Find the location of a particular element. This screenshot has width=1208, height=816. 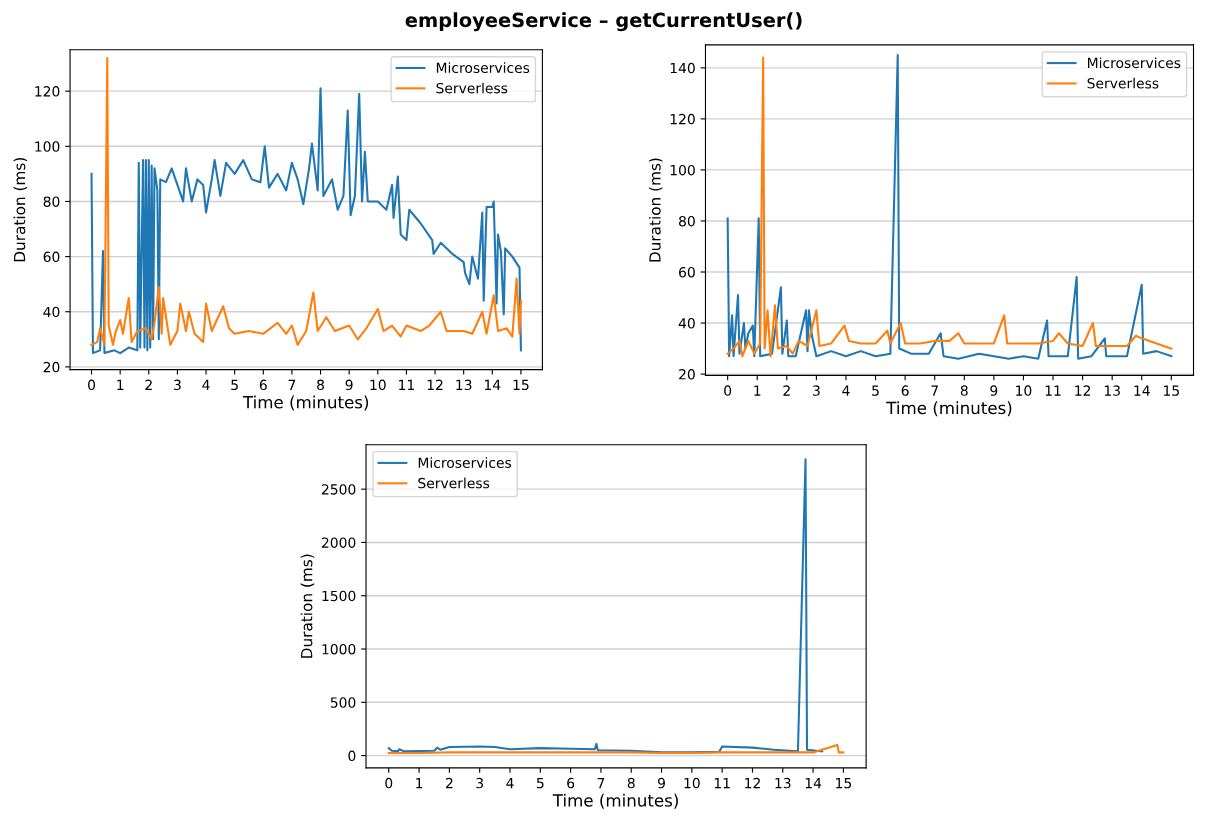

text: employeeService – getCurrentUser() is located at coordinates (603, 22).